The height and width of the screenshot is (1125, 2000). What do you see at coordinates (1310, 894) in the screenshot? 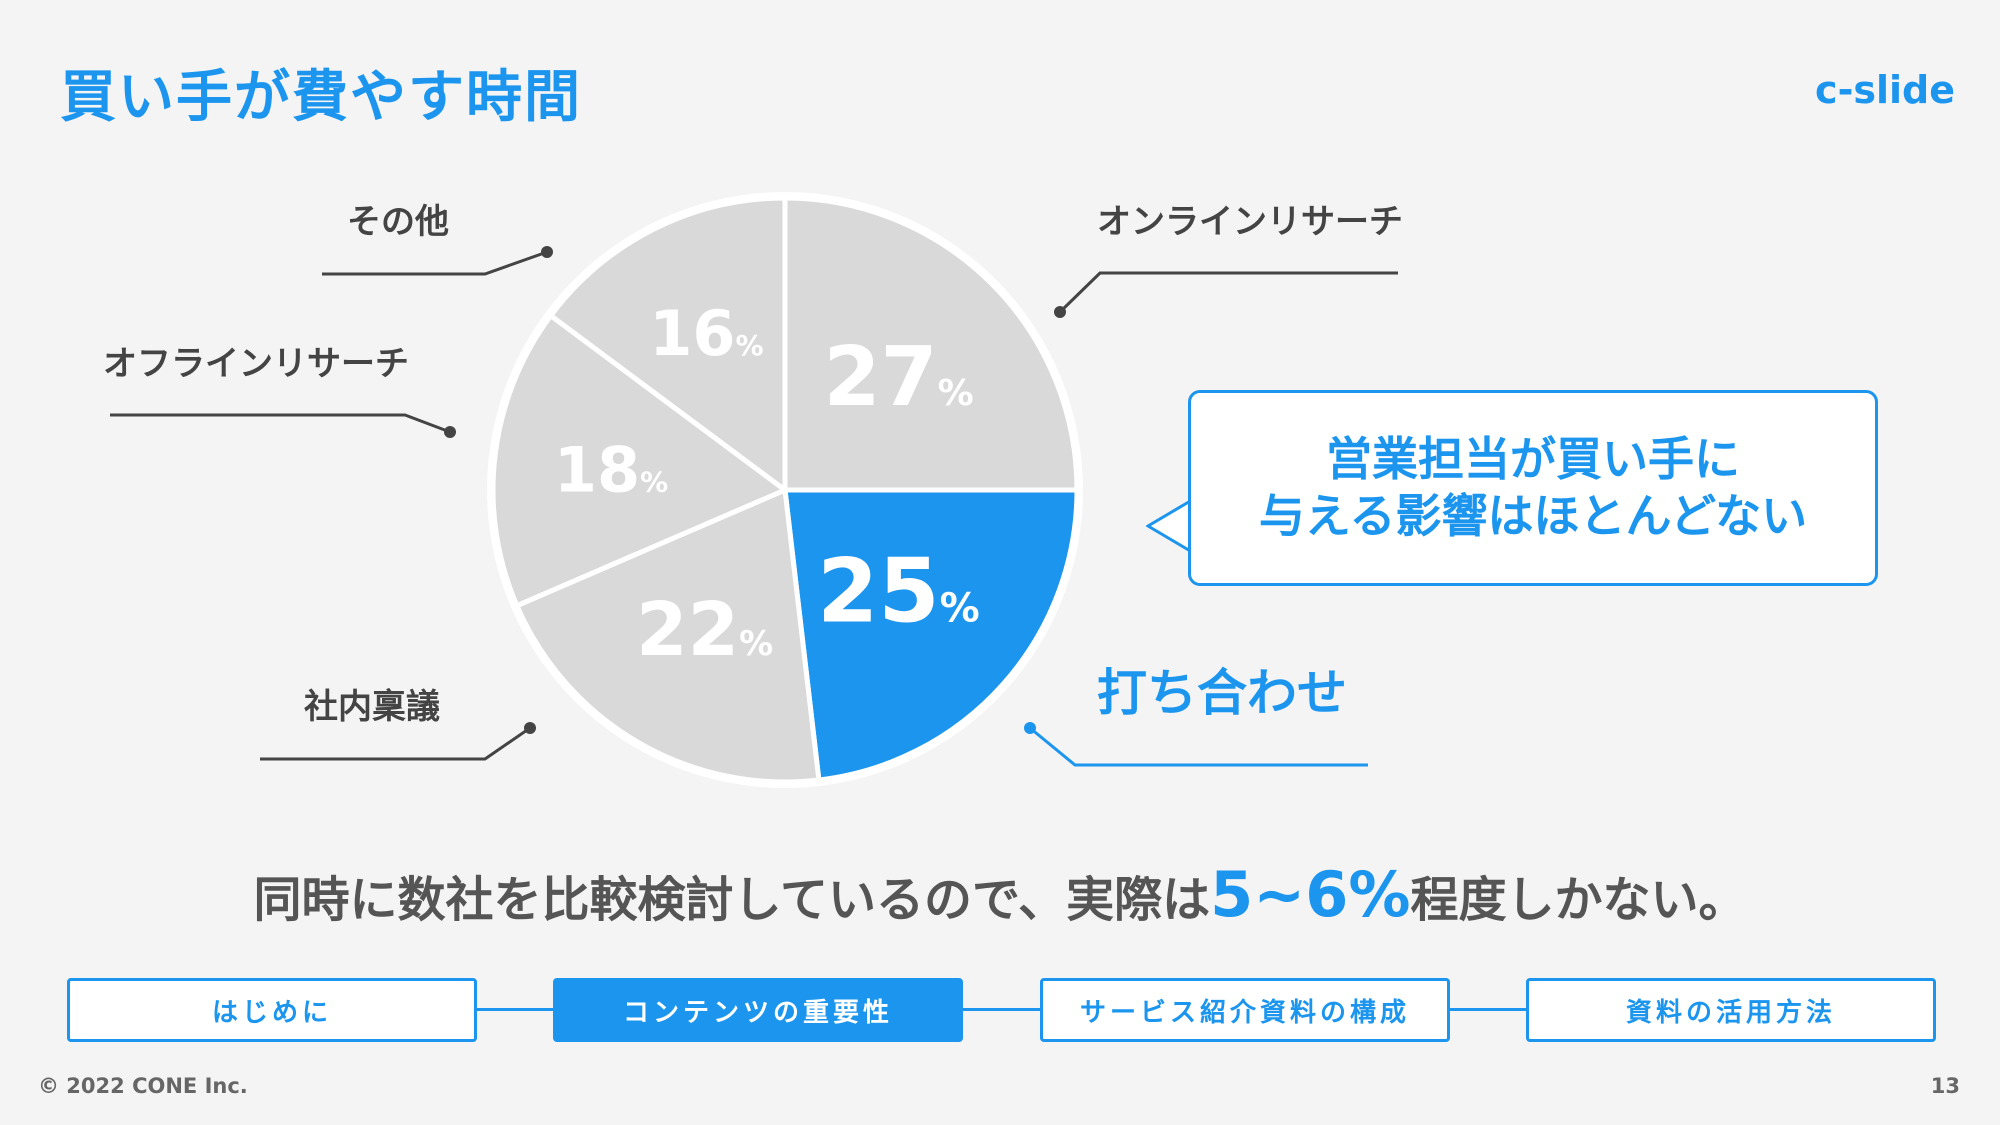
I see `summary-highlight: 5~6%` at bounding box center [1310, 894].